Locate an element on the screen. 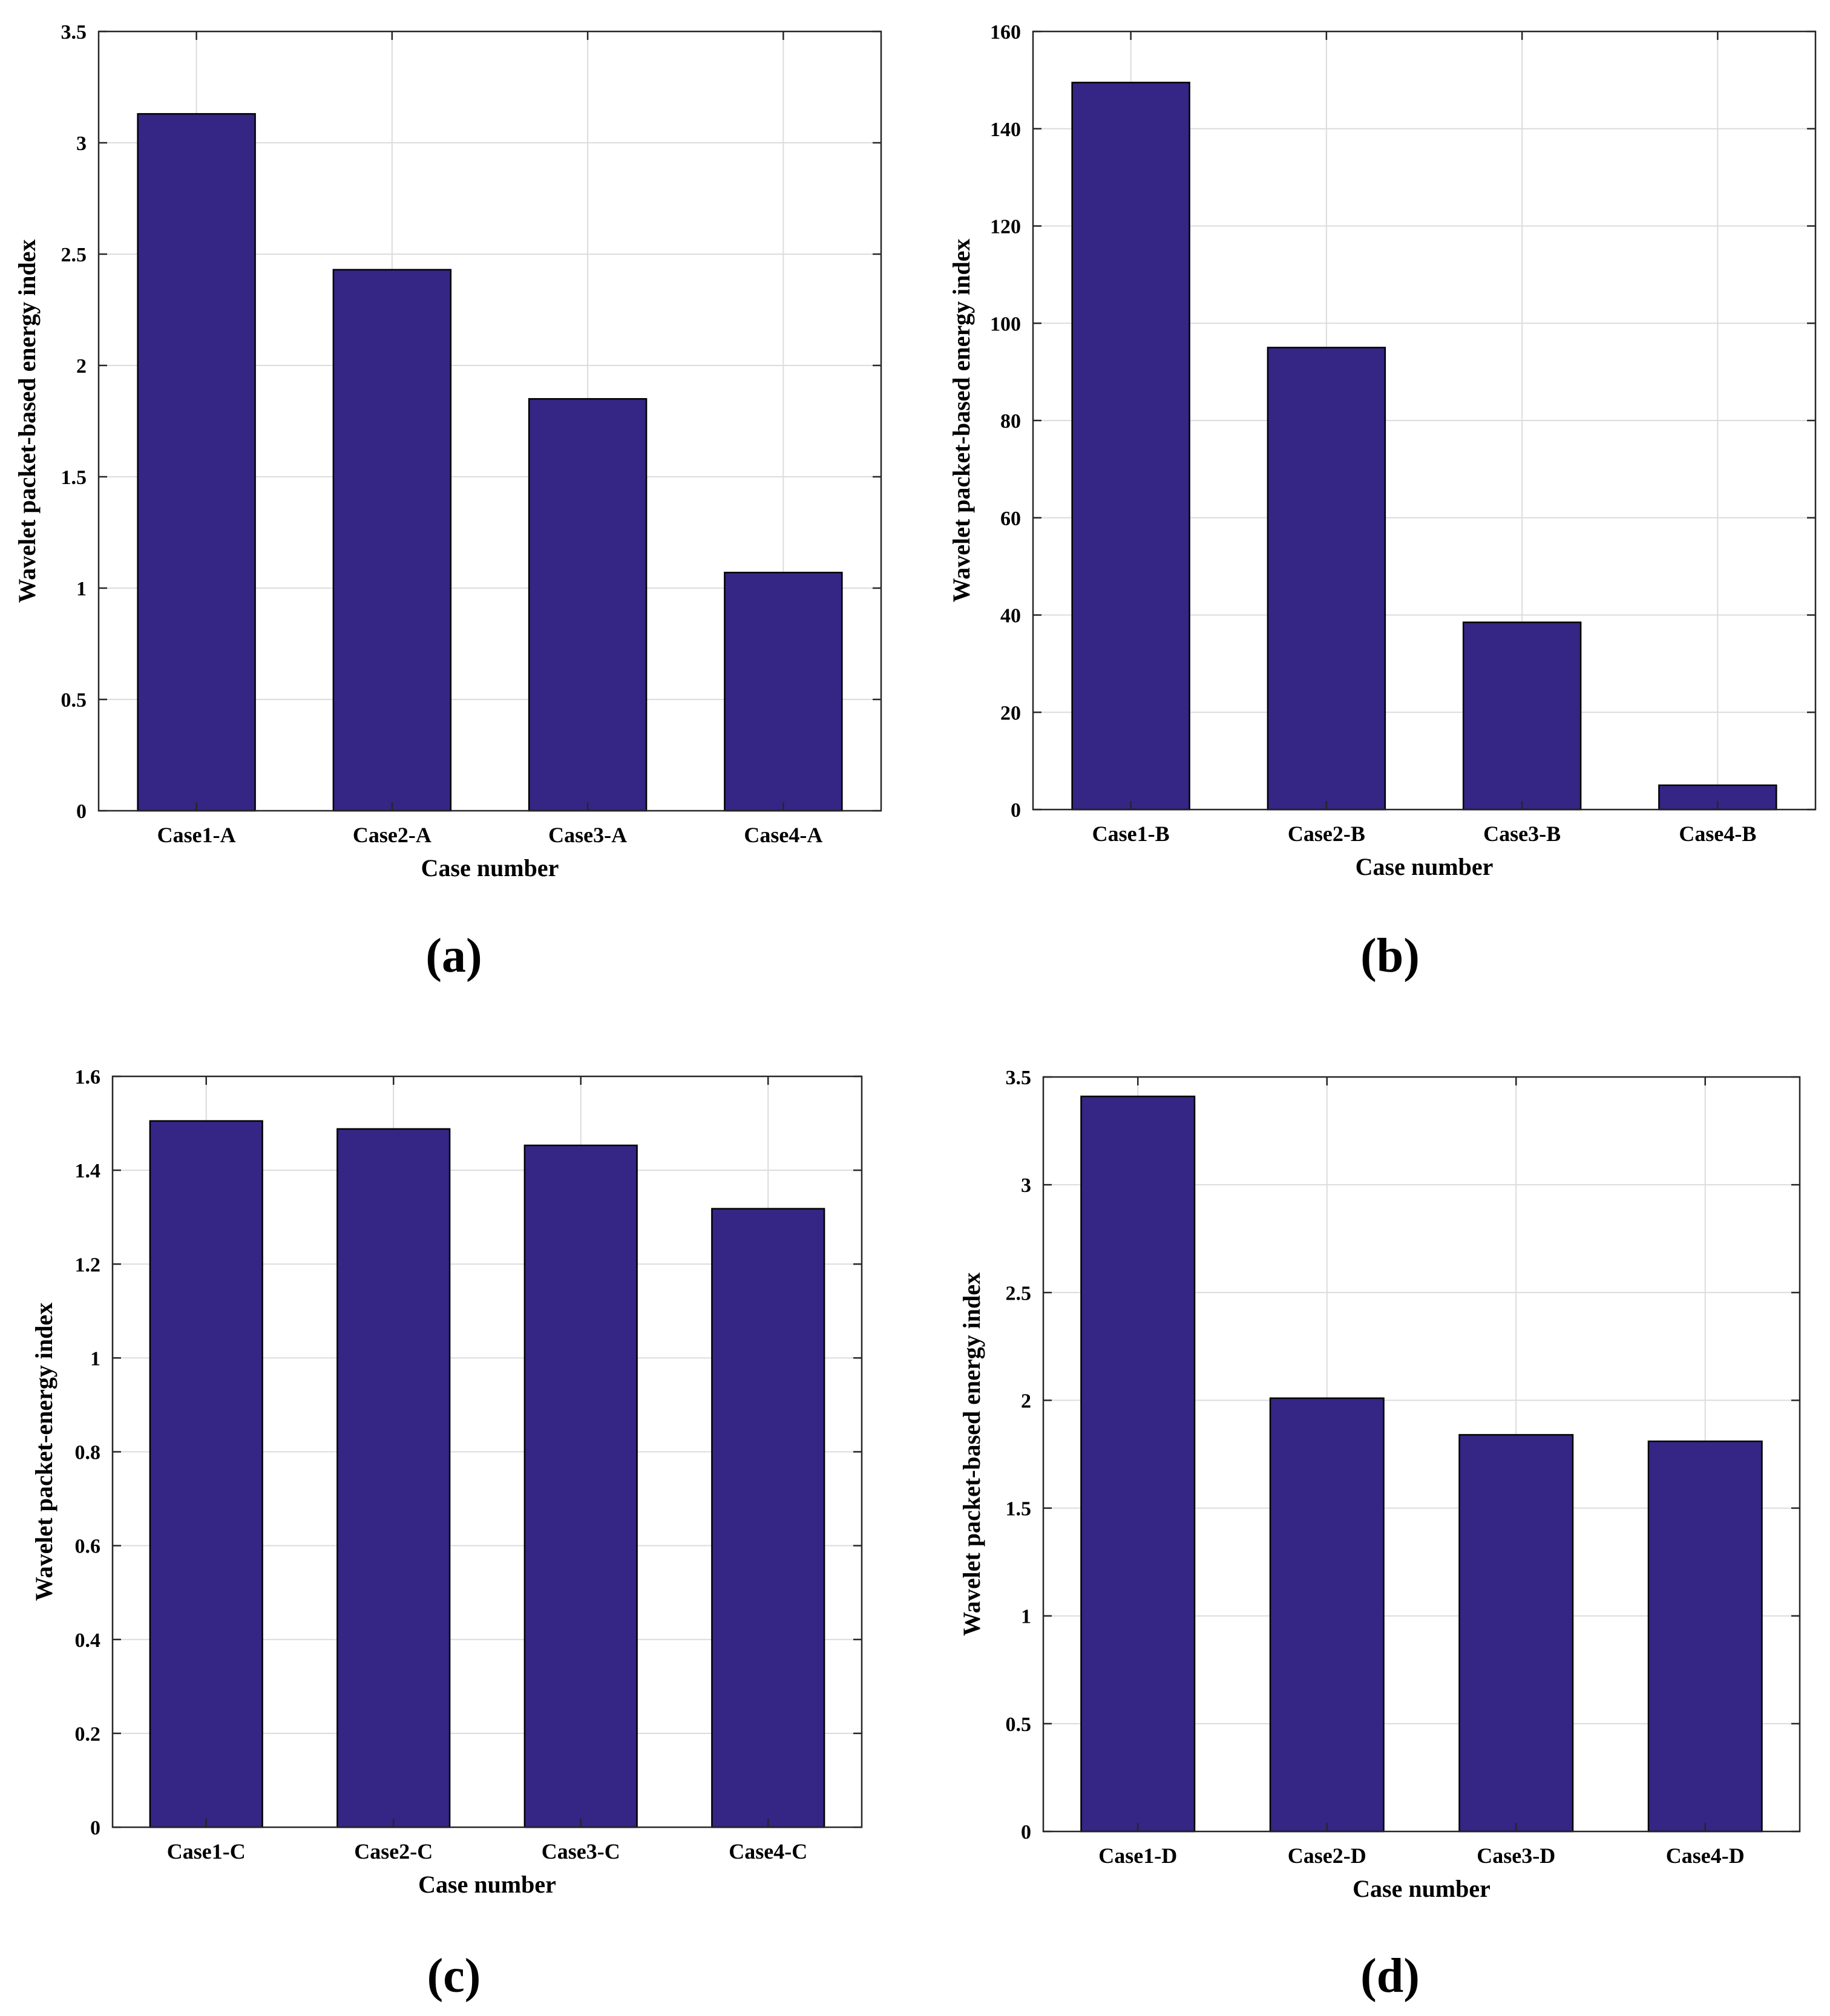  chart-d-ytick-label-3: 1.5 is located at coordinates (1019, 1509).